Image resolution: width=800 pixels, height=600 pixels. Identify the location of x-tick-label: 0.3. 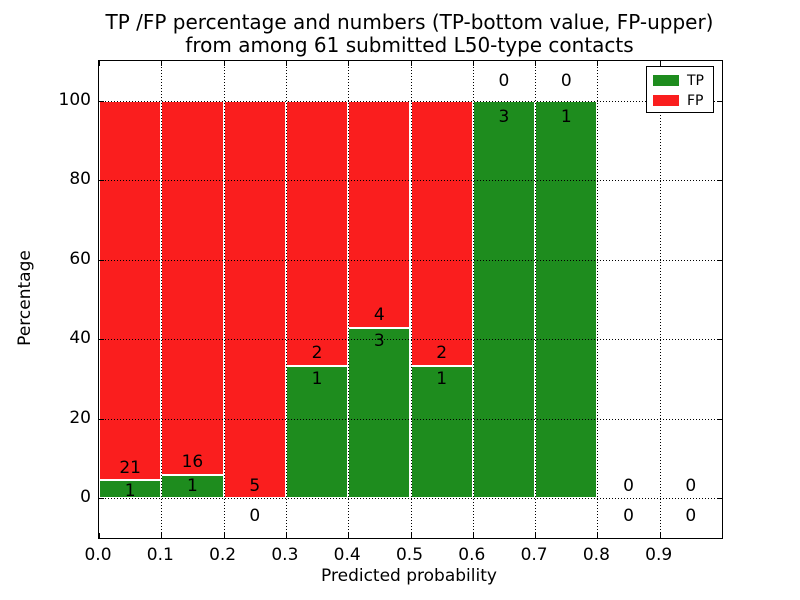
(285, 555).